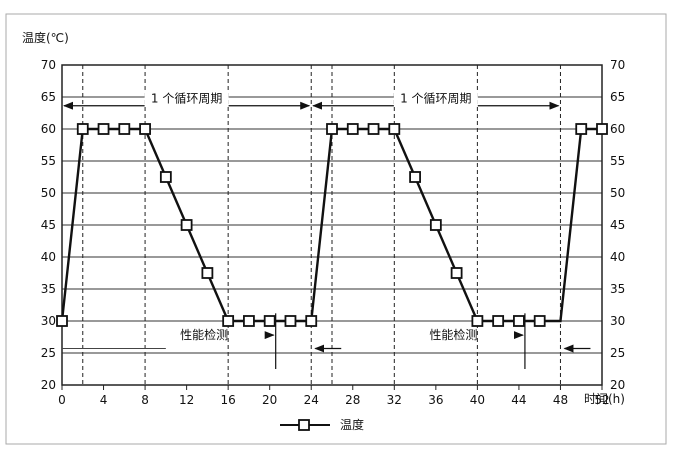  I want to click on x-tick-label: 32, so click(394, 400).